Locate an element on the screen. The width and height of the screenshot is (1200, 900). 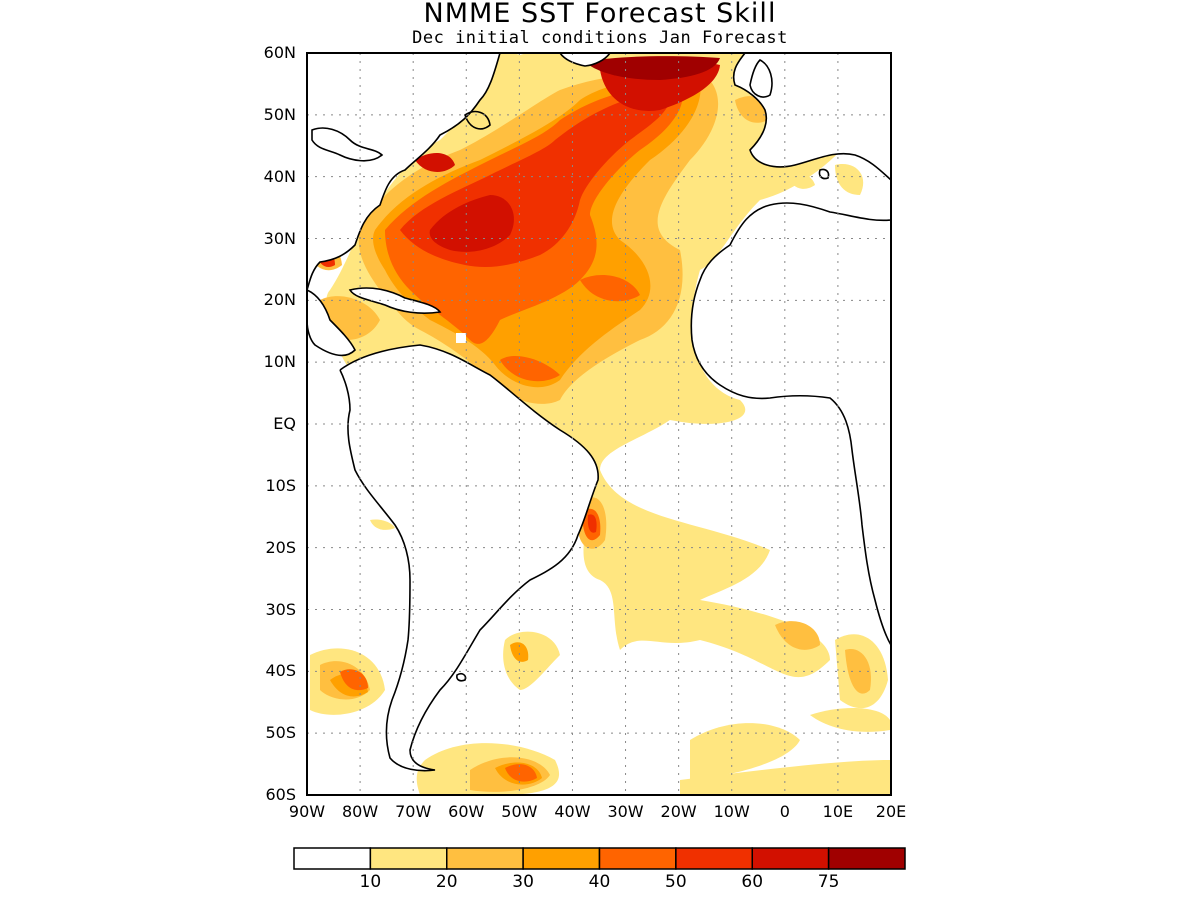
lon-tick-label: 30W is located at coordinates (625, 811).